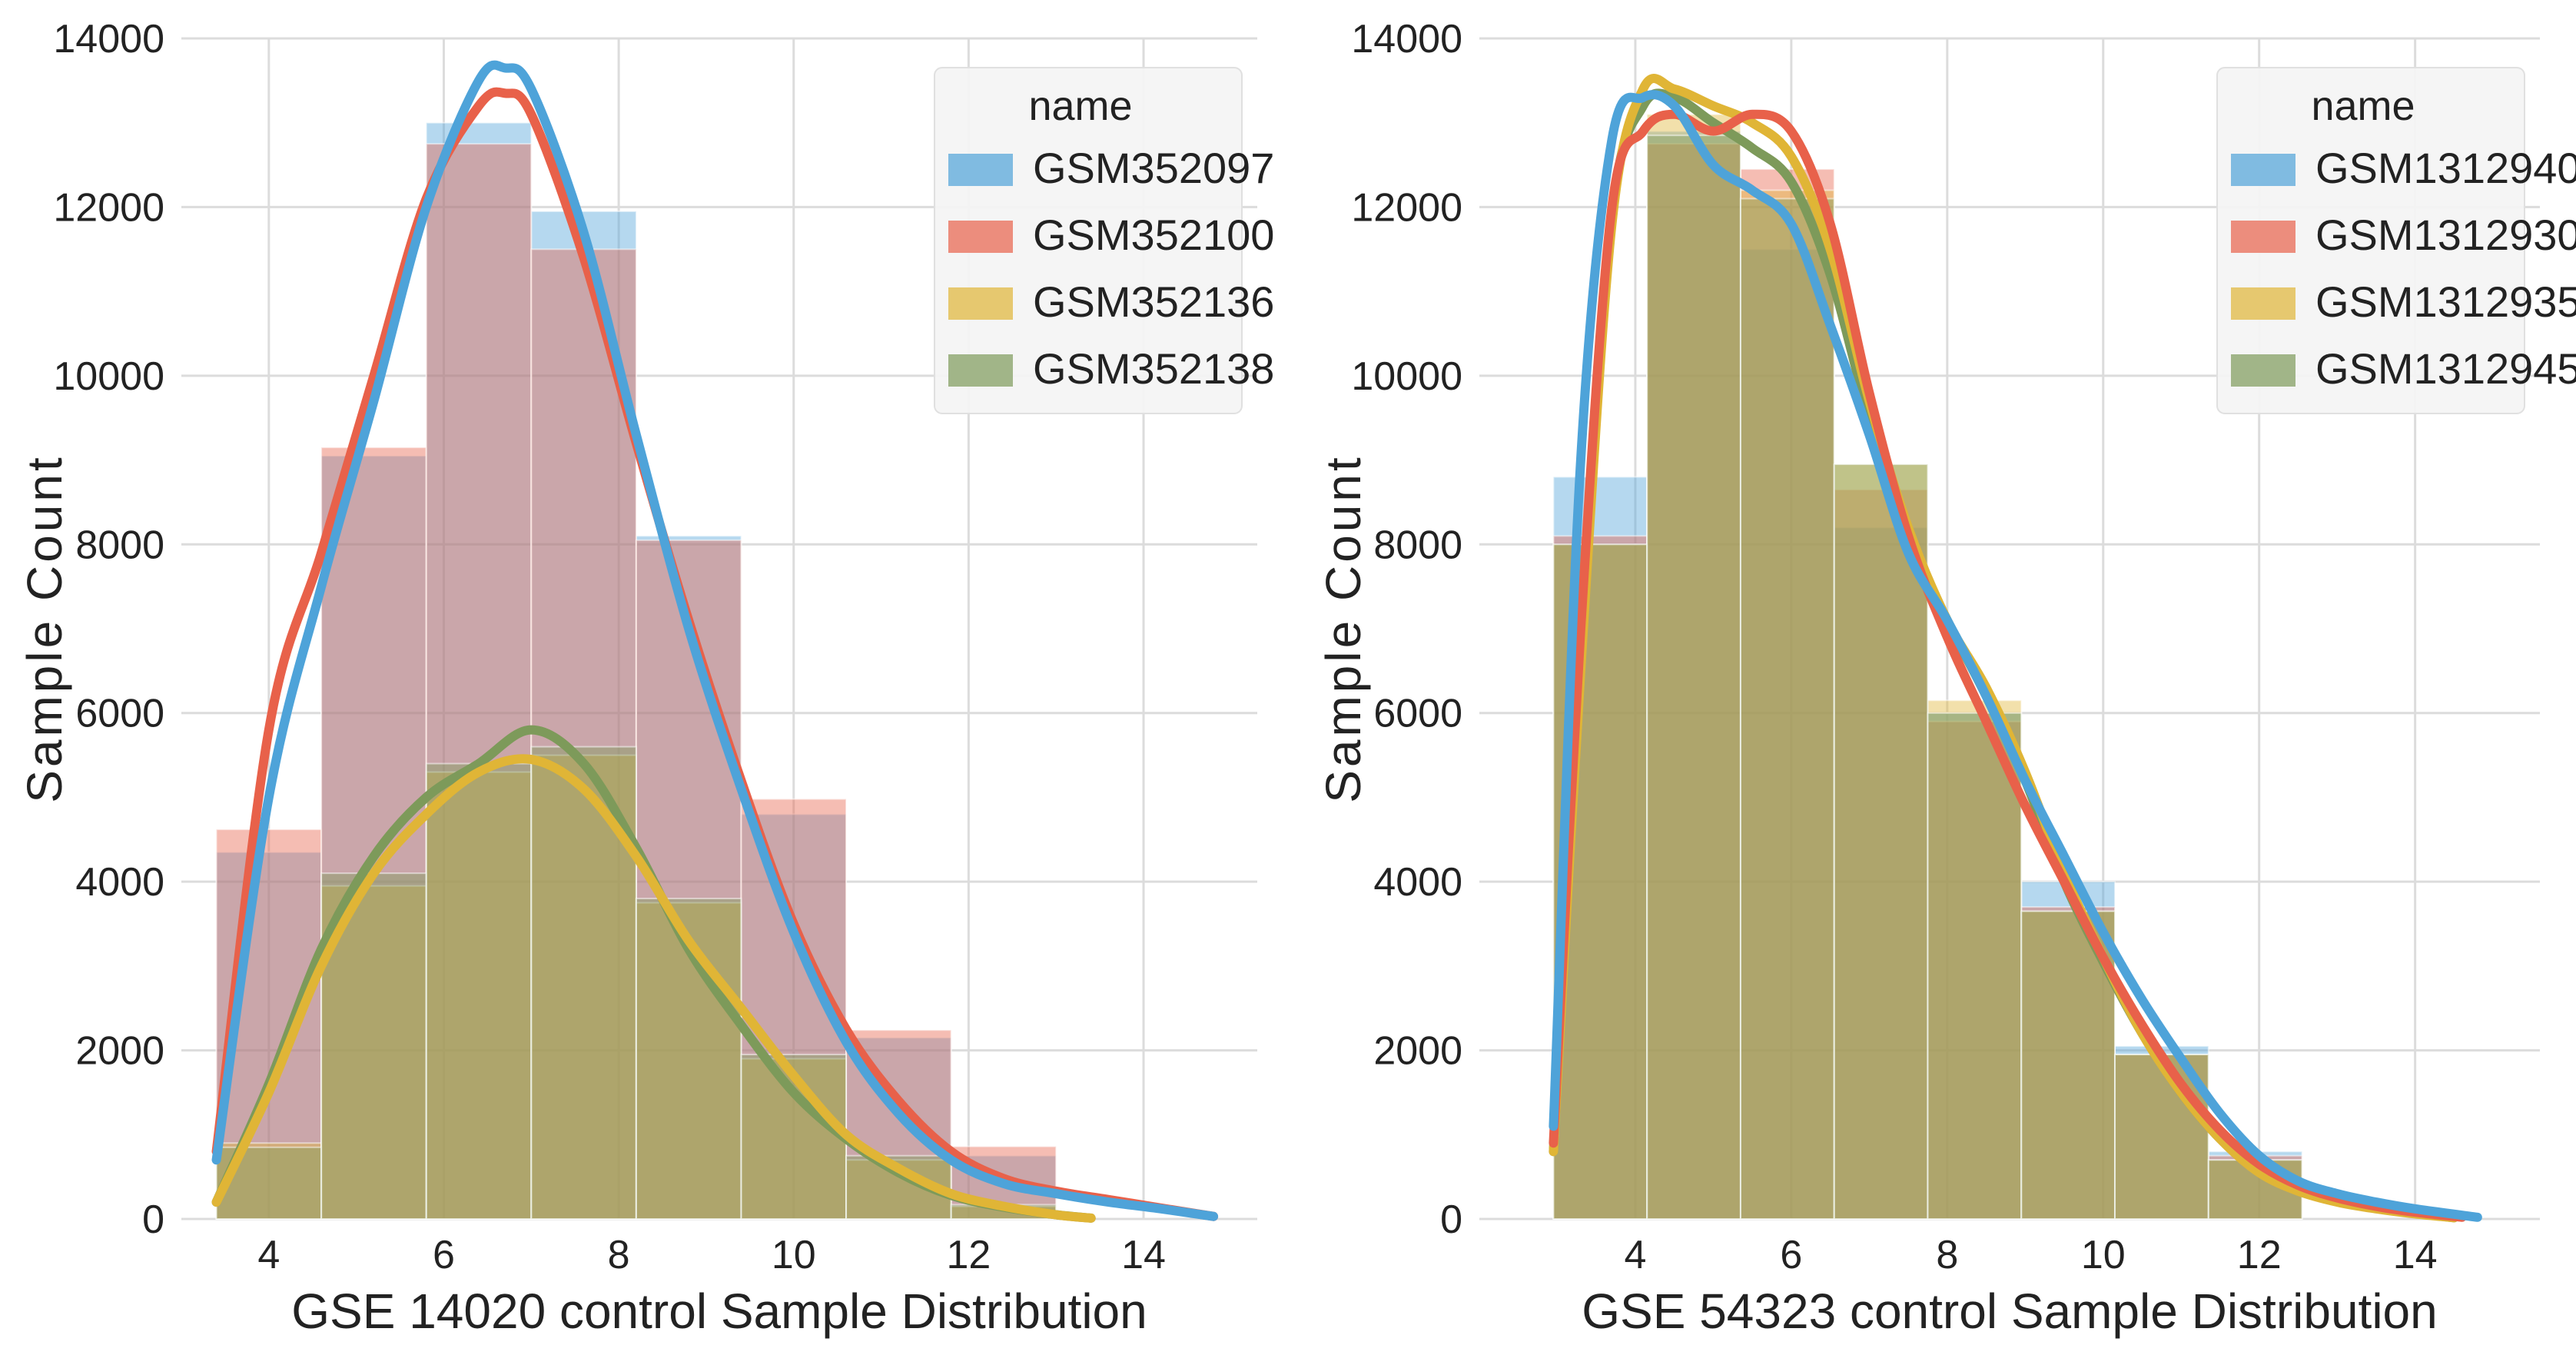 The width and height of the screenshot is (2576, 1365). I want to click on x-axis-title: GSE 54323 control Sample Distribution, so click(2009, 1311).